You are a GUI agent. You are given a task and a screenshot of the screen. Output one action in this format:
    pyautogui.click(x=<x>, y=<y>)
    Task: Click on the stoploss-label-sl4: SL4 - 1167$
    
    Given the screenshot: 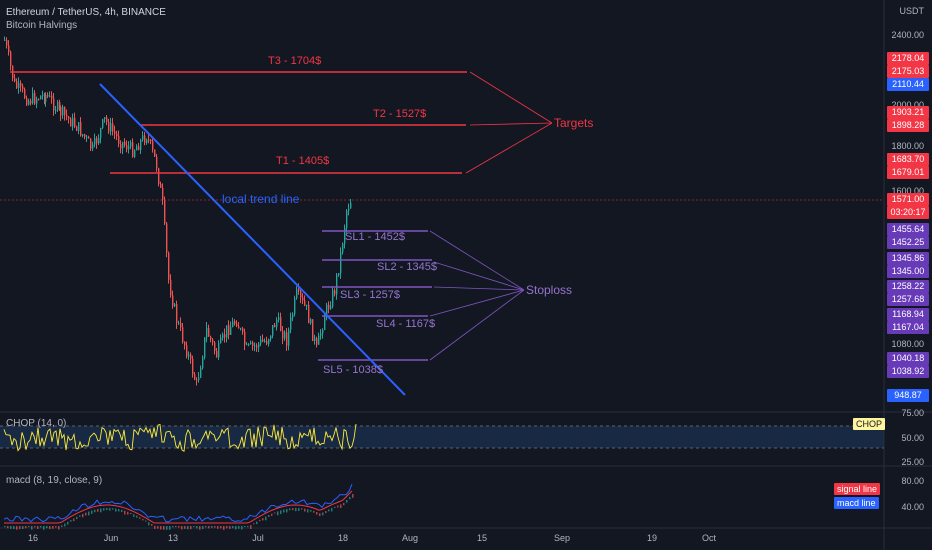 What is the action you would take?
    pyautogui.click(x=406, y=324)
    